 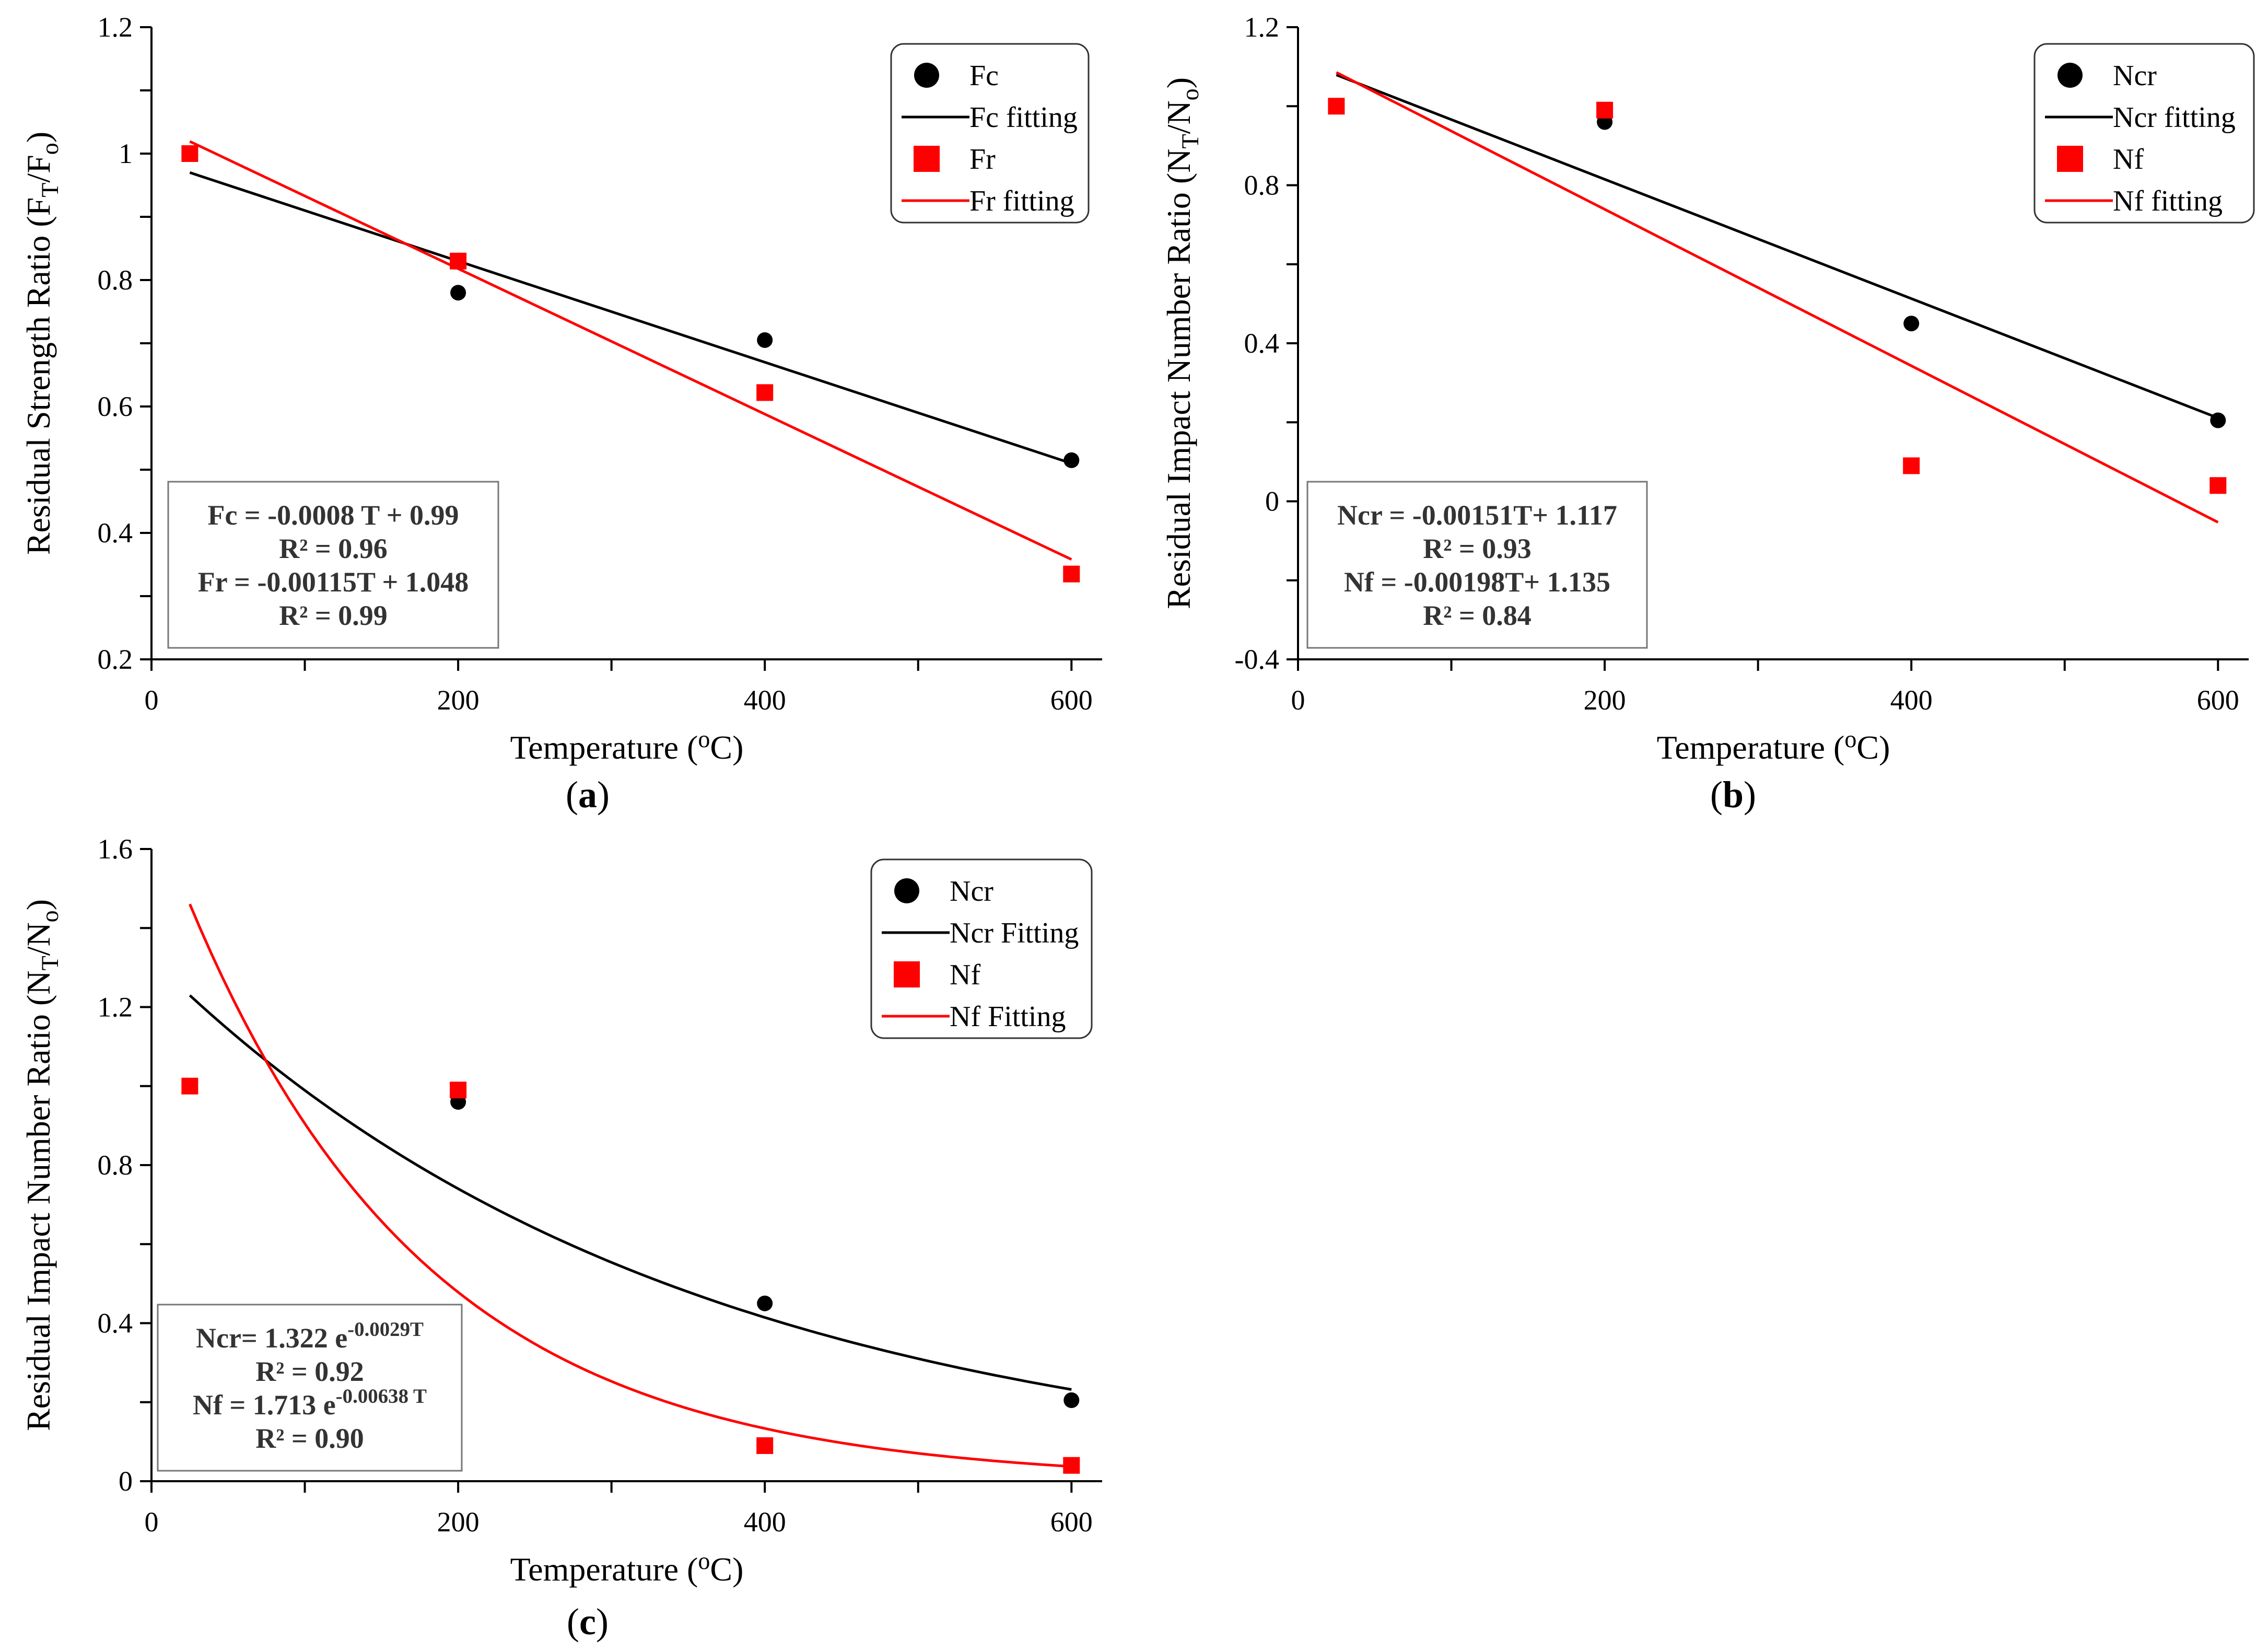 What do you see at coordinates (2175, 117) in the screenshot?
I see `legend-label: Ncr fitting` at bounding box center [2175, 117].